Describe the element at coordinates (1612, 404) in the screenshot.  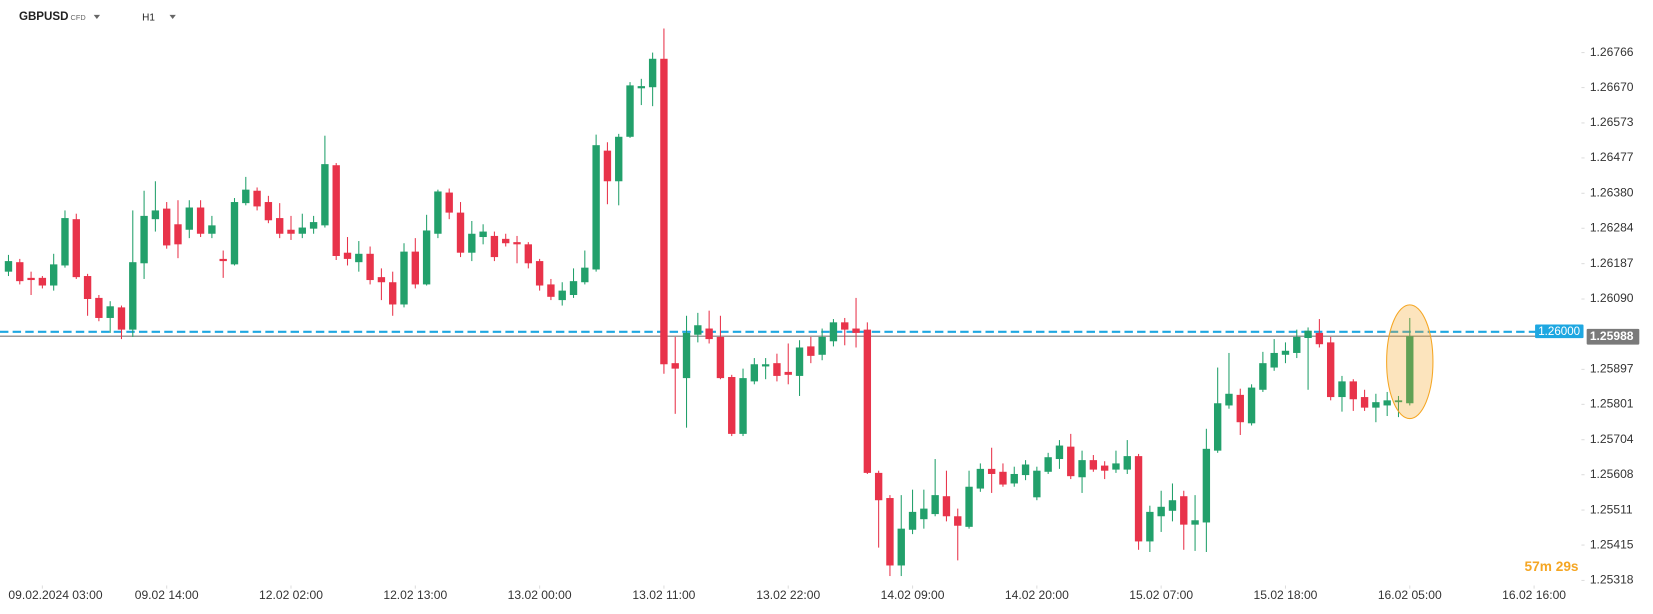
I see `y-tick-label: 1.25801` at that location.